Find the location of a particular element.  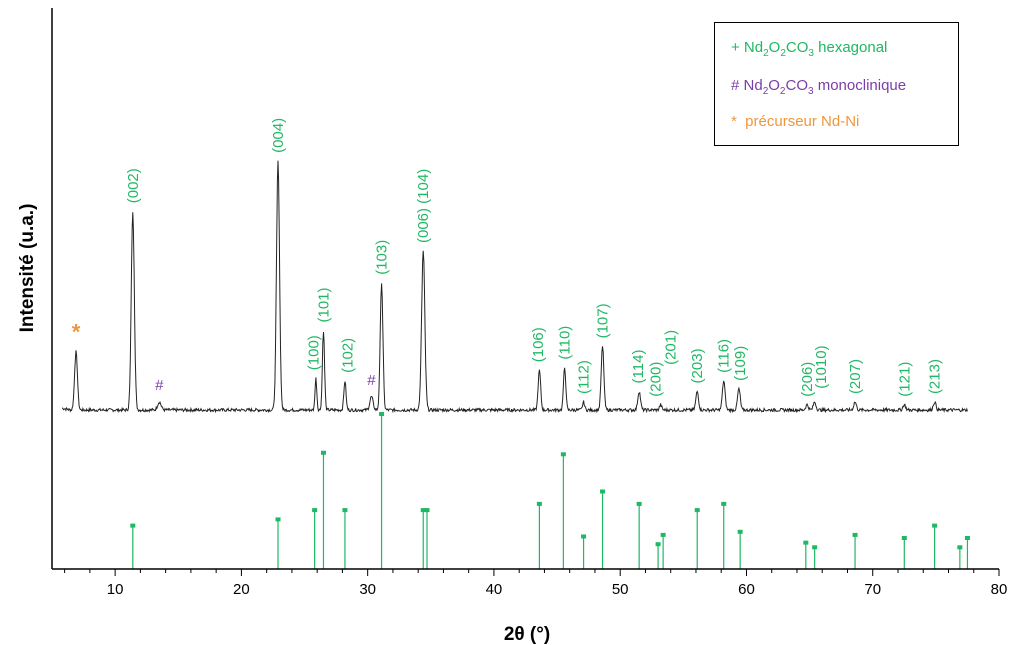

legend-item-precurseur: * précurseur Nd-Ni is located at coordinates (795, 121).